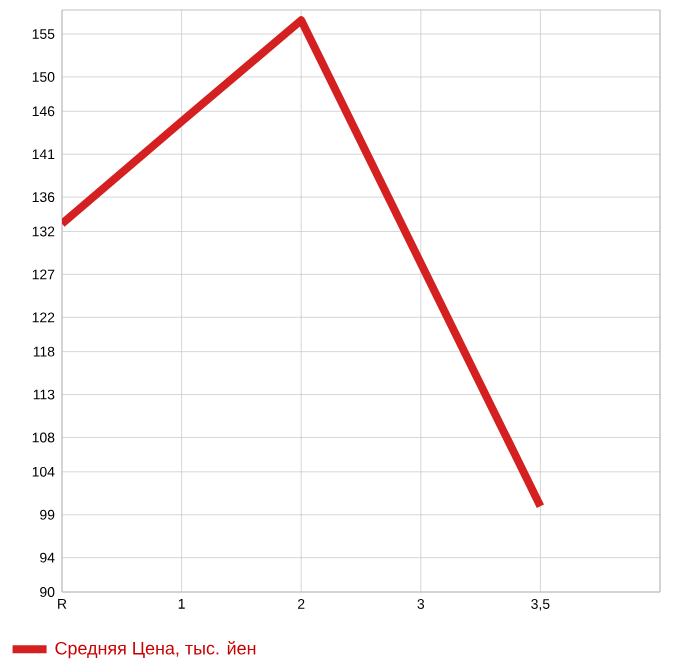  Describe the element at coordinates (155, 650) in the screenshot. I see `legend-label: Средняя Цена, тыс. йен` at that location.